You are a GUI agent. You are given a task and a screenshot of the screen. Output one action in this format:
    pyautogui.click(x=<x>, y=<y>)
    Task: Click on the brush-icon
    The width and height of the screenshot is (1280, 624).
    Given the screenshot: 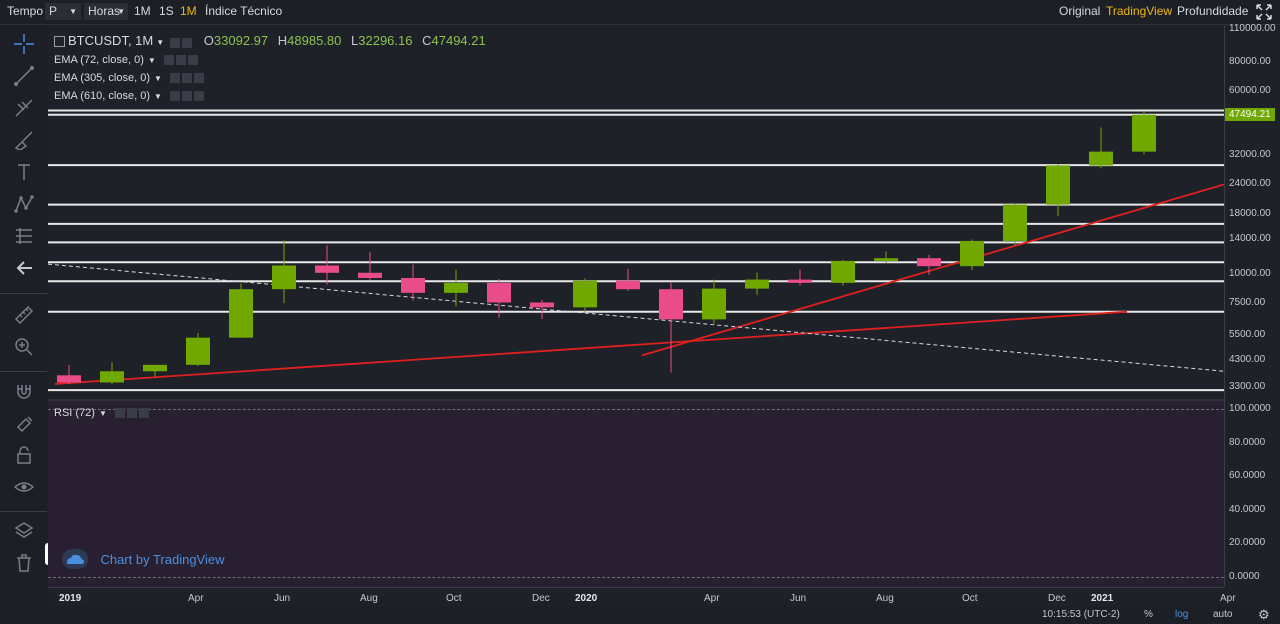 What is the action you would take?
    pyautogui.click(x=24, y=140)
    